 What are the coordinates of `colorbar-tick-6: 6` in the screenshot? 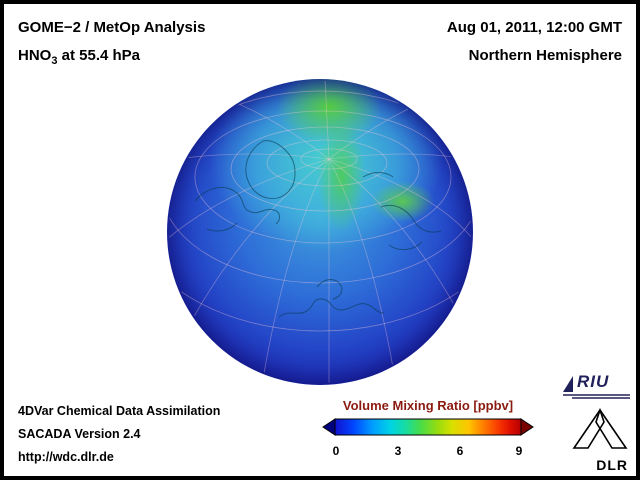 It's located at (460, 451).